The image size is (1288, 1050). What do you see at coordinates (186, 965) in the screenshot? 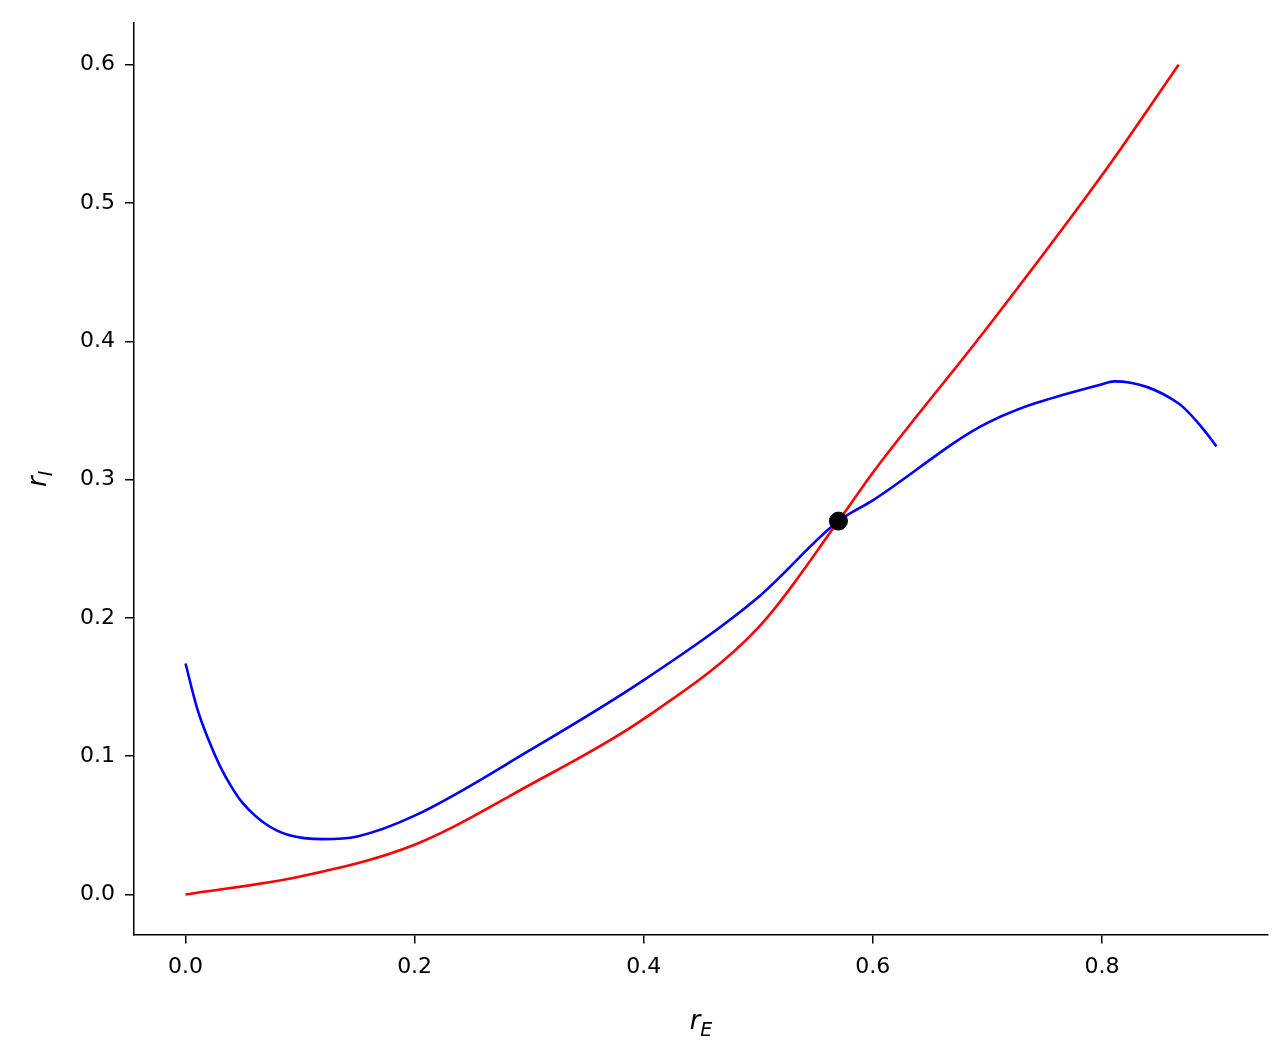
I see `x-tick-label: 0.0` at bounding box center [186, 965].